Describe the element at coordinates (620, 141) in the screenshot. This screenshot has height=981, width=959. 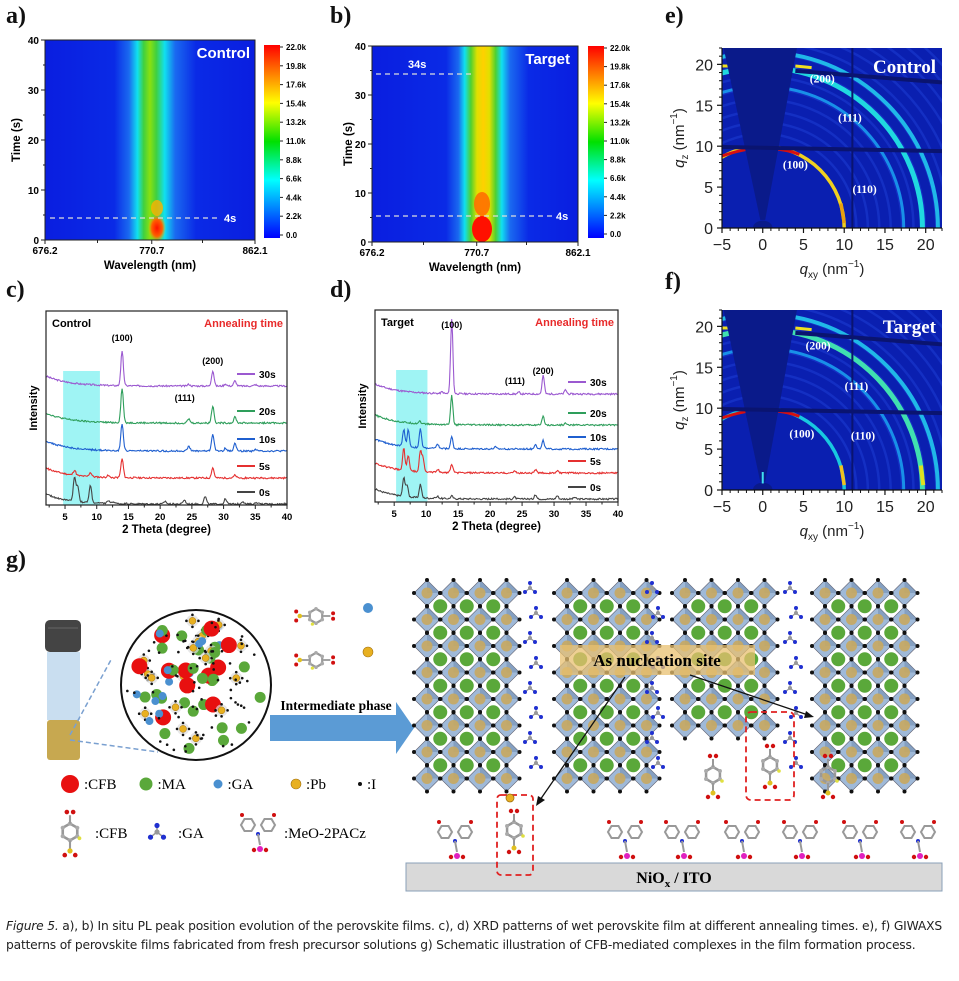
I see `colorbar-tick-label: 11.0k` at that location.